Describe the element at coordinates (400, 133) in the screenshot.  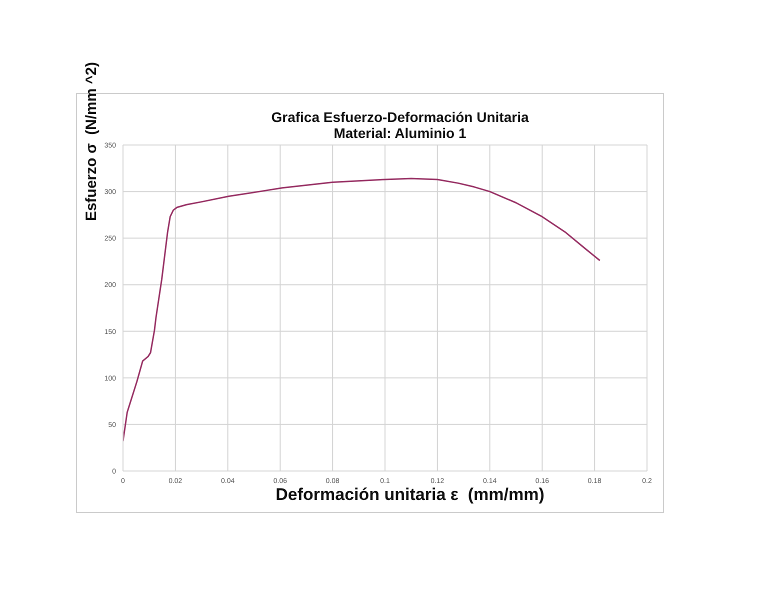
I see `chart-subtitle: Material: Aluminio 1` at that location.